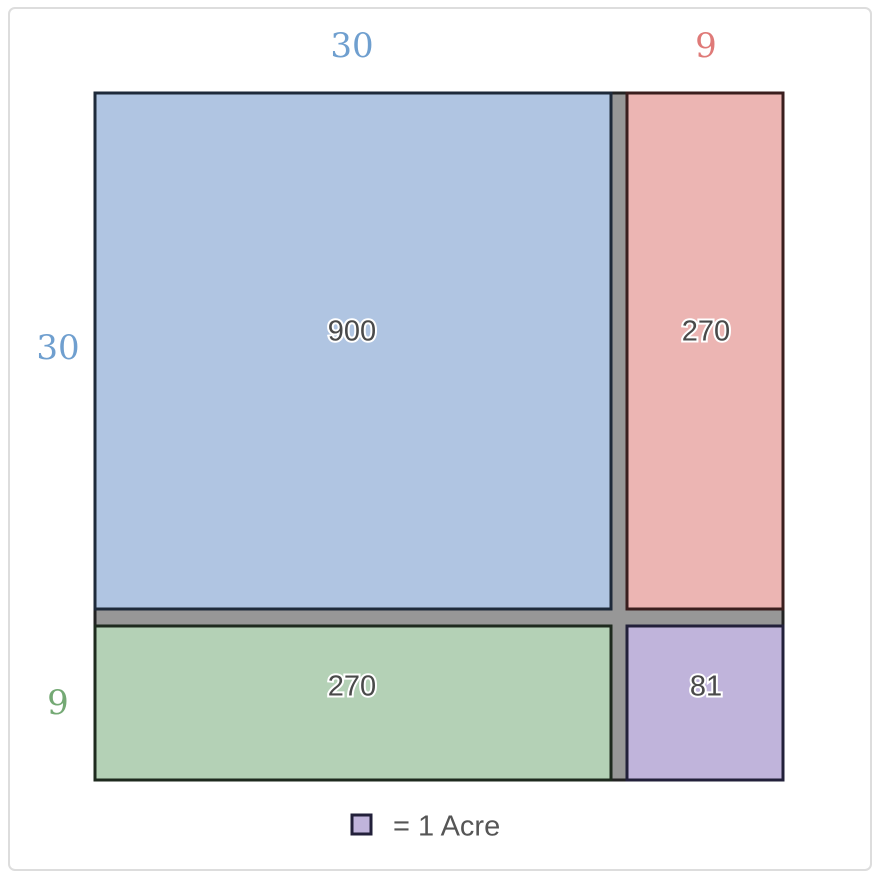 Image resolution: width=886 pixels, height=888 pixels. Describe the element at coordinates (352, 332) in the screenshot. I see `cell-label: 900` at that location.